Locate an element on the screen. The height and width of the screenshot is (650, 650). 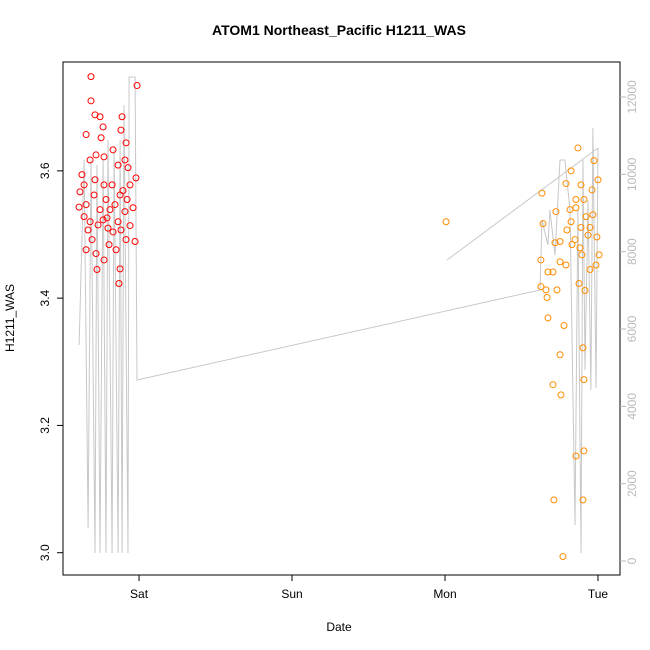
y2-tick-label: 0 is located at coordinates (632, 560).